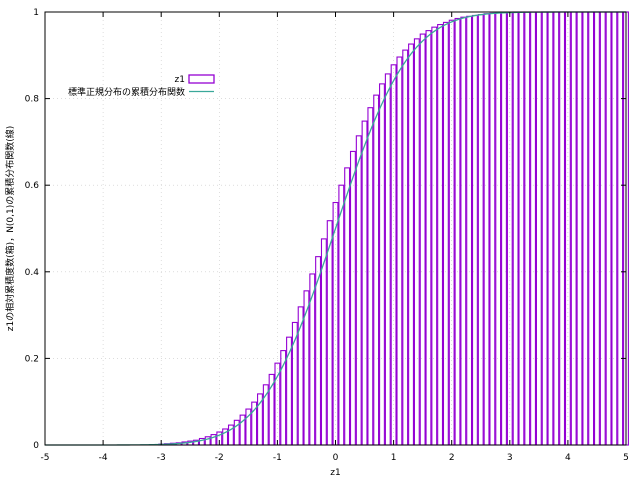  What do you see at coordinates (45, 458) in the screenshot?
I see `x-tick-label: -5` at bounding box center [45, 458].